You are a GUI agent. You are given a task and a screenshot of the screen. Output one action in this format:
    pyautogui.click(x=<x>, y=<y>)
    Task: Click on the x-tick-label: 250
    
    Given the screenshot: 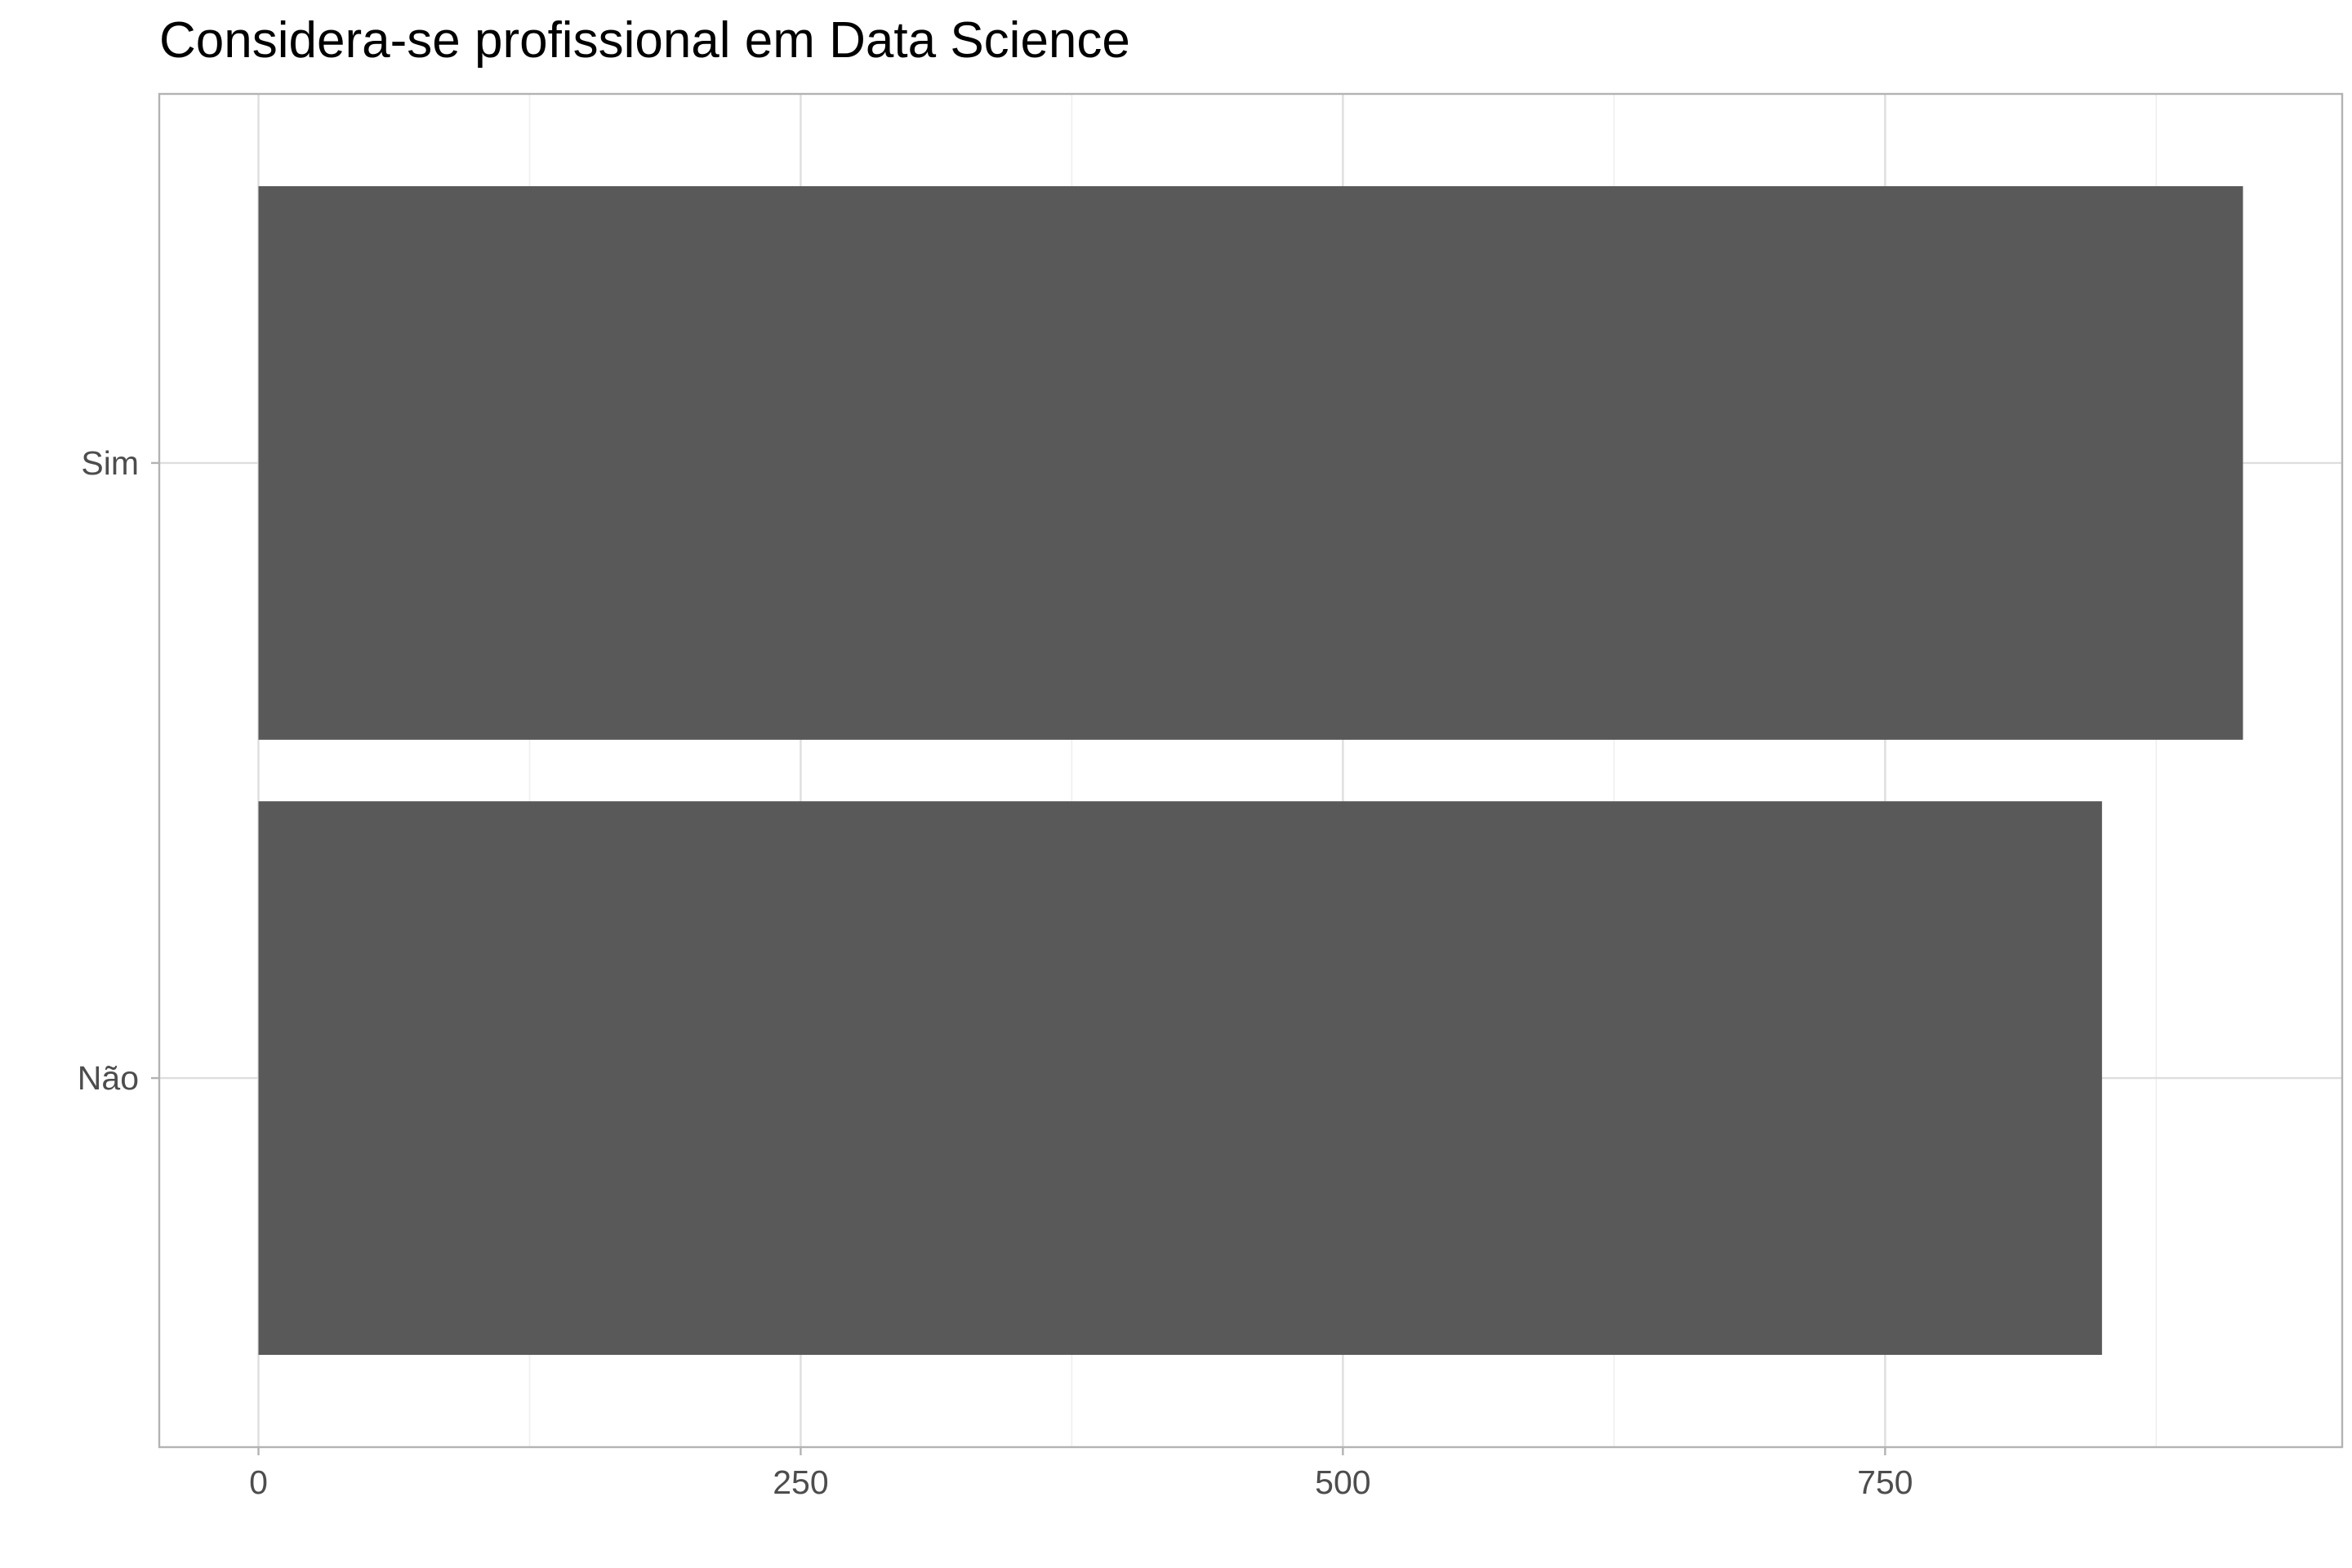 What is the action you would take?
    pyautogui.click(x=800, y=1482)
    